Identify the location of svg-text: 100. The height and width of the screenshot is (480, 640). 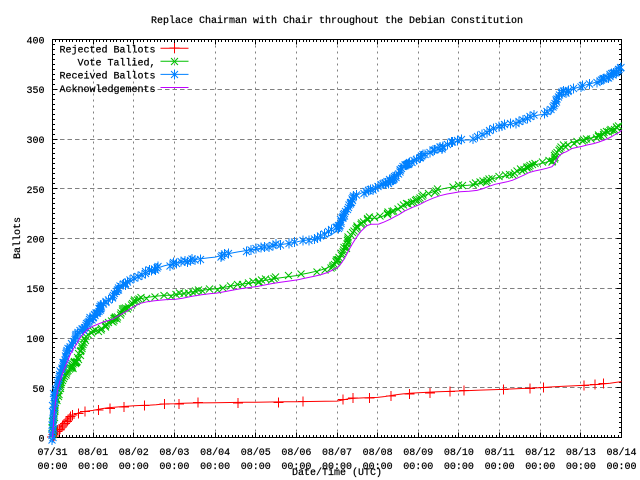
(35, 340).